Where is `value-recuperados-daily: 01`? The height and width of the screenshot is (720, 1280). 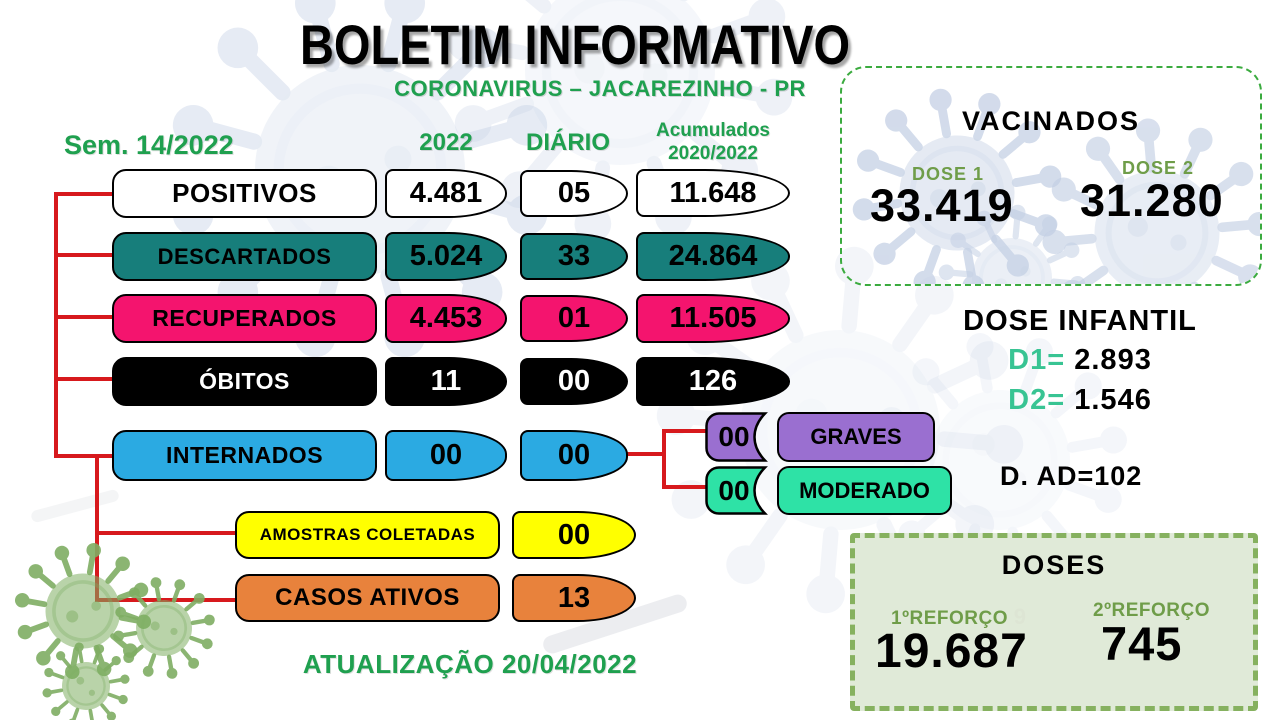 value-recuperados-daily: 01 is located at coordinates (574, 318).